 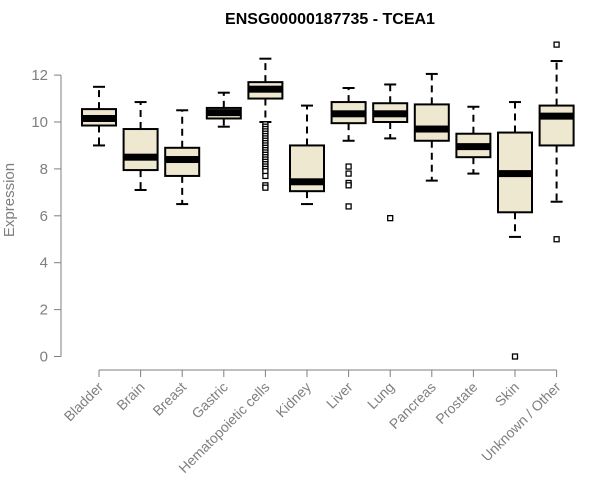 I want to click on y-tick-label: 8, so click(x=44, y=169).